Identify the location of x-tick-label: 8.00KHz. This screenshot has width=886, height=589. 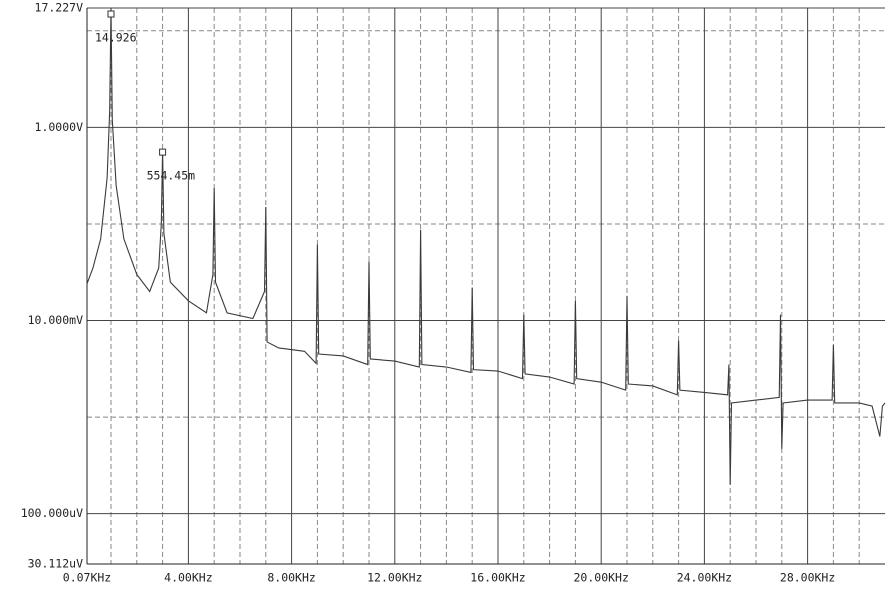
(291, 578).